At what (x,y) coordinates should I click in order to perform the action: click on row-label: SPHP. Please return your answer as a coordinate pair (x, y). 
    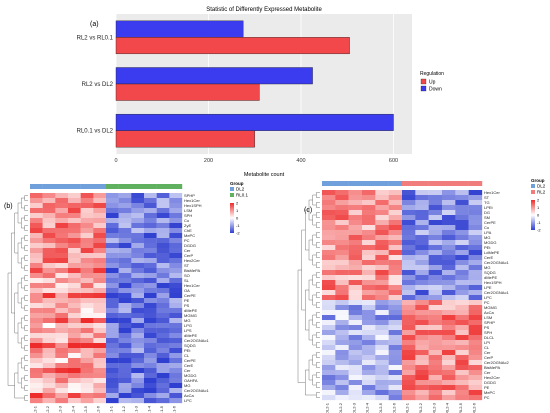
    Looking at the image, I should click on (189, 195).